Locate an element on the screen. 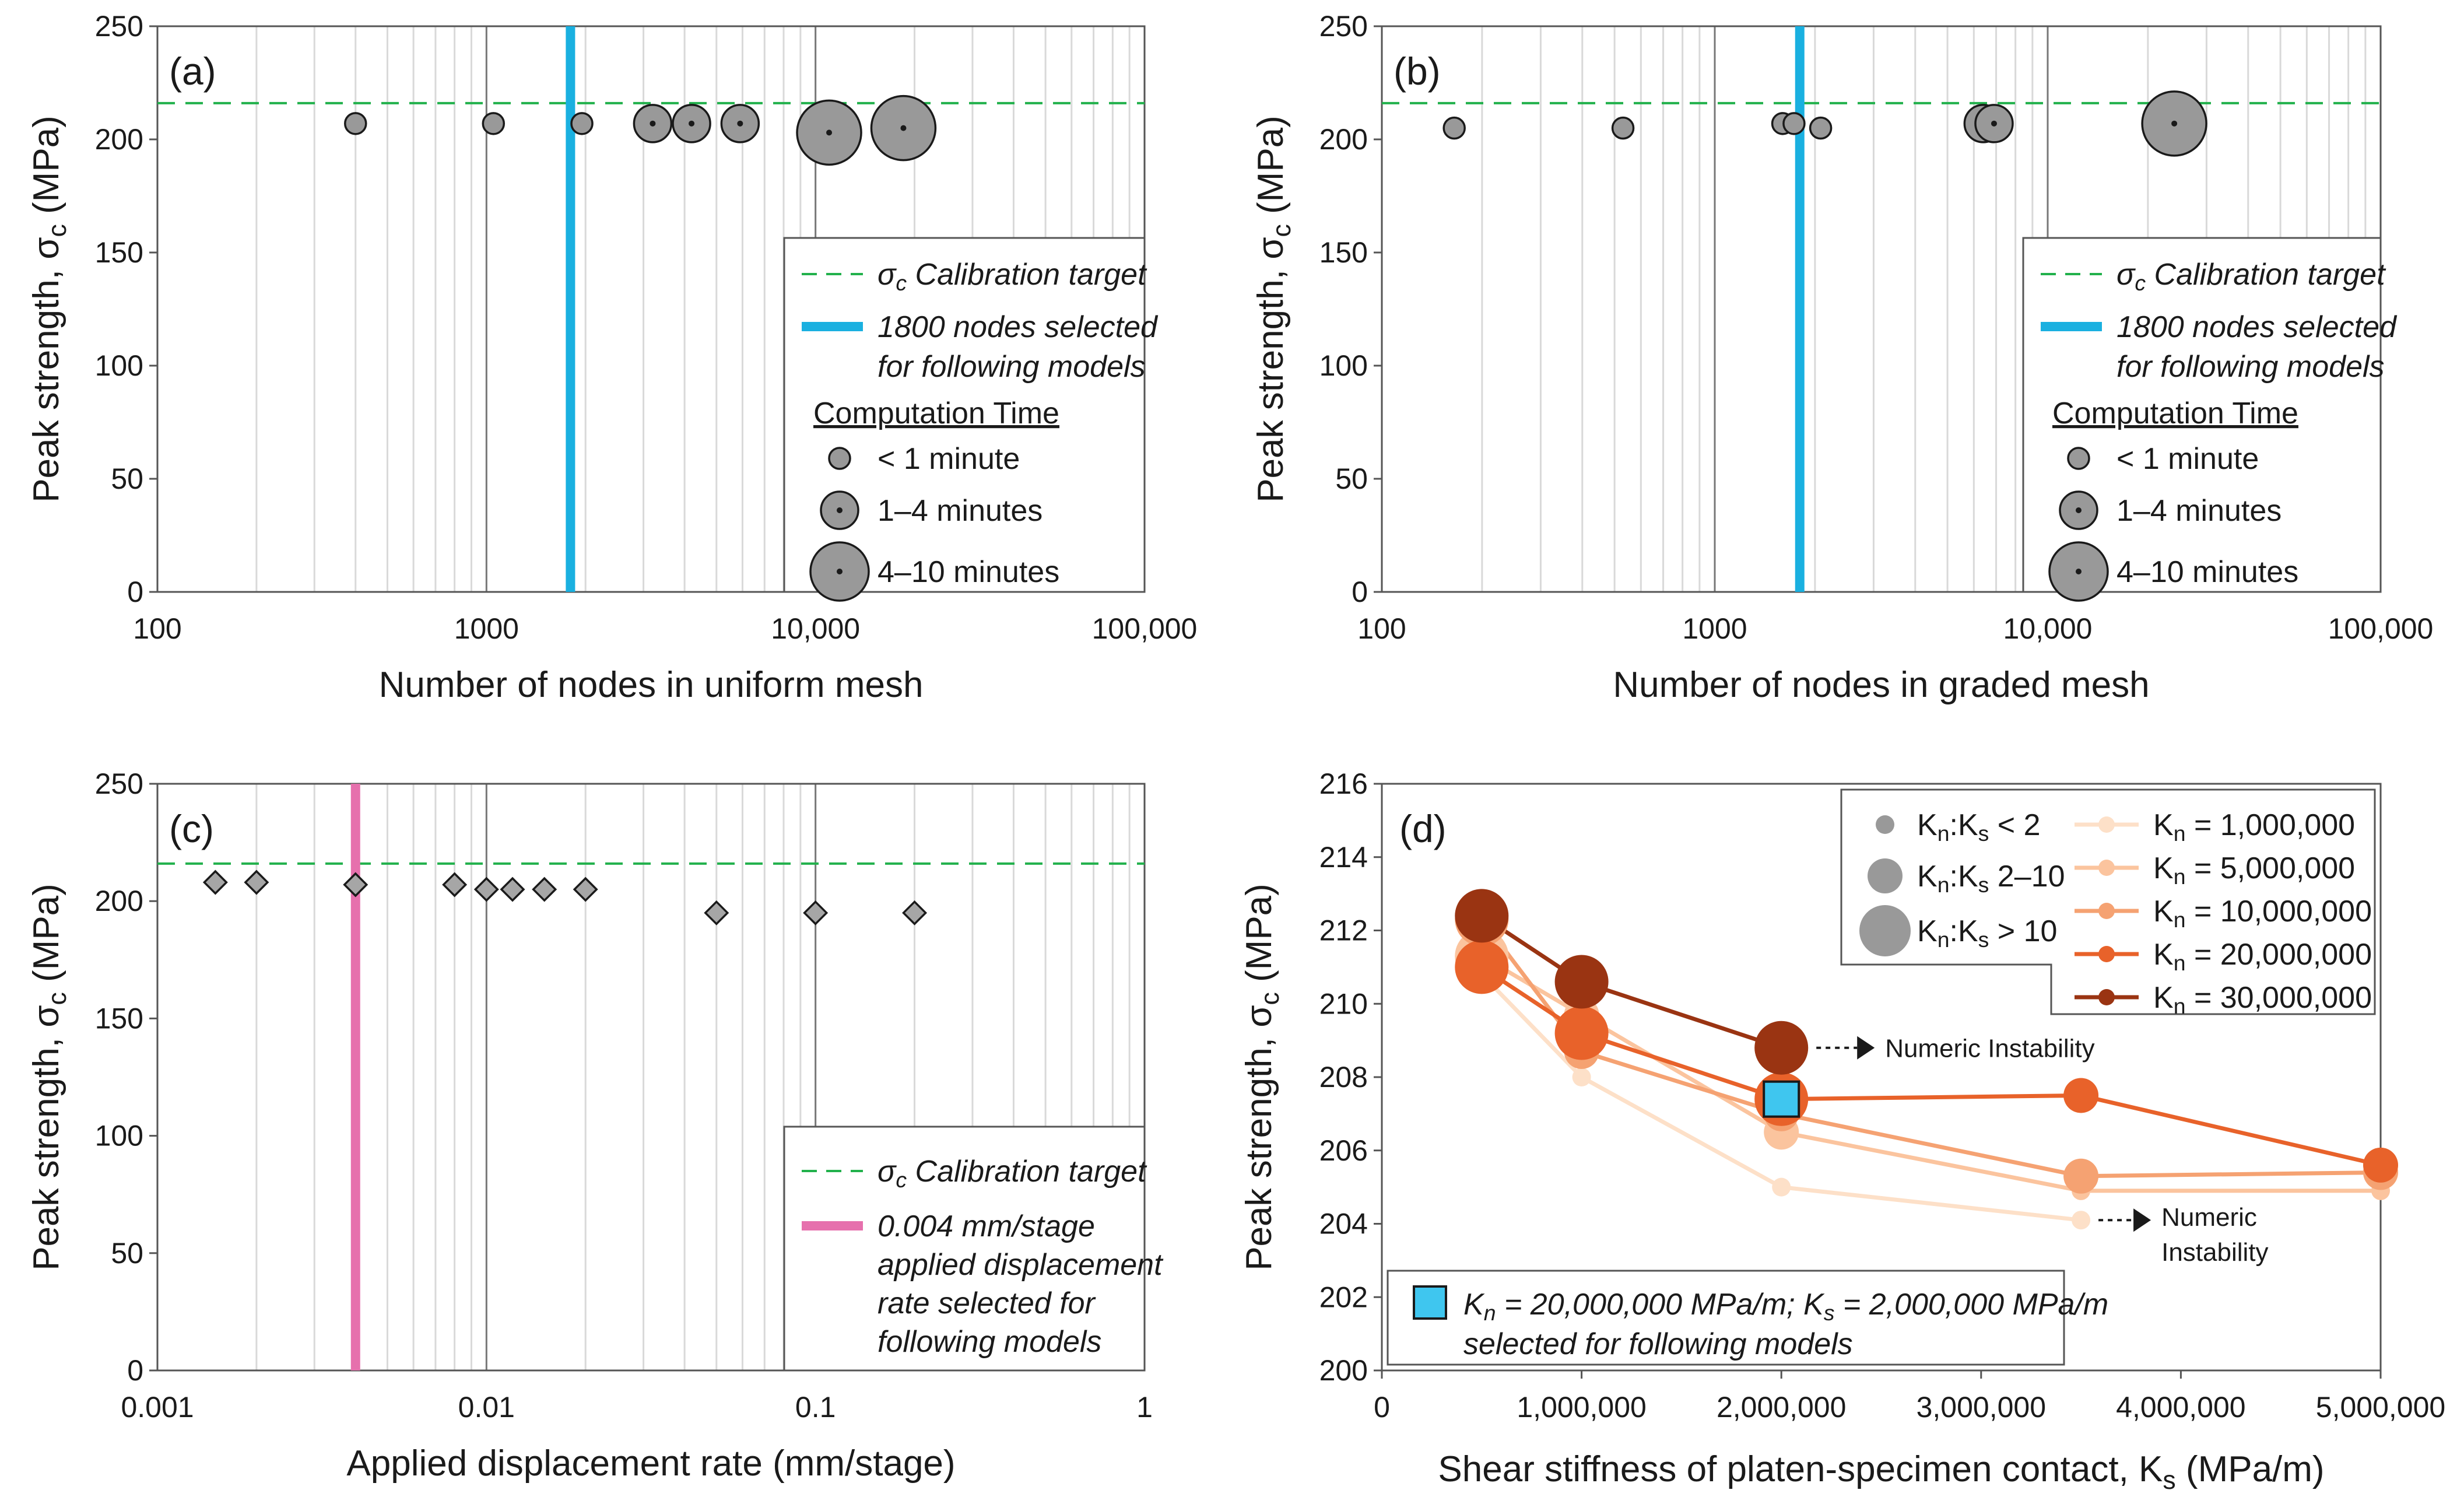 Image resolution: width=2464 pixels, height=1497 pixels. x-axis-label: Applied displacement rate (mm/stage) is located at coordinates (651, 1463).